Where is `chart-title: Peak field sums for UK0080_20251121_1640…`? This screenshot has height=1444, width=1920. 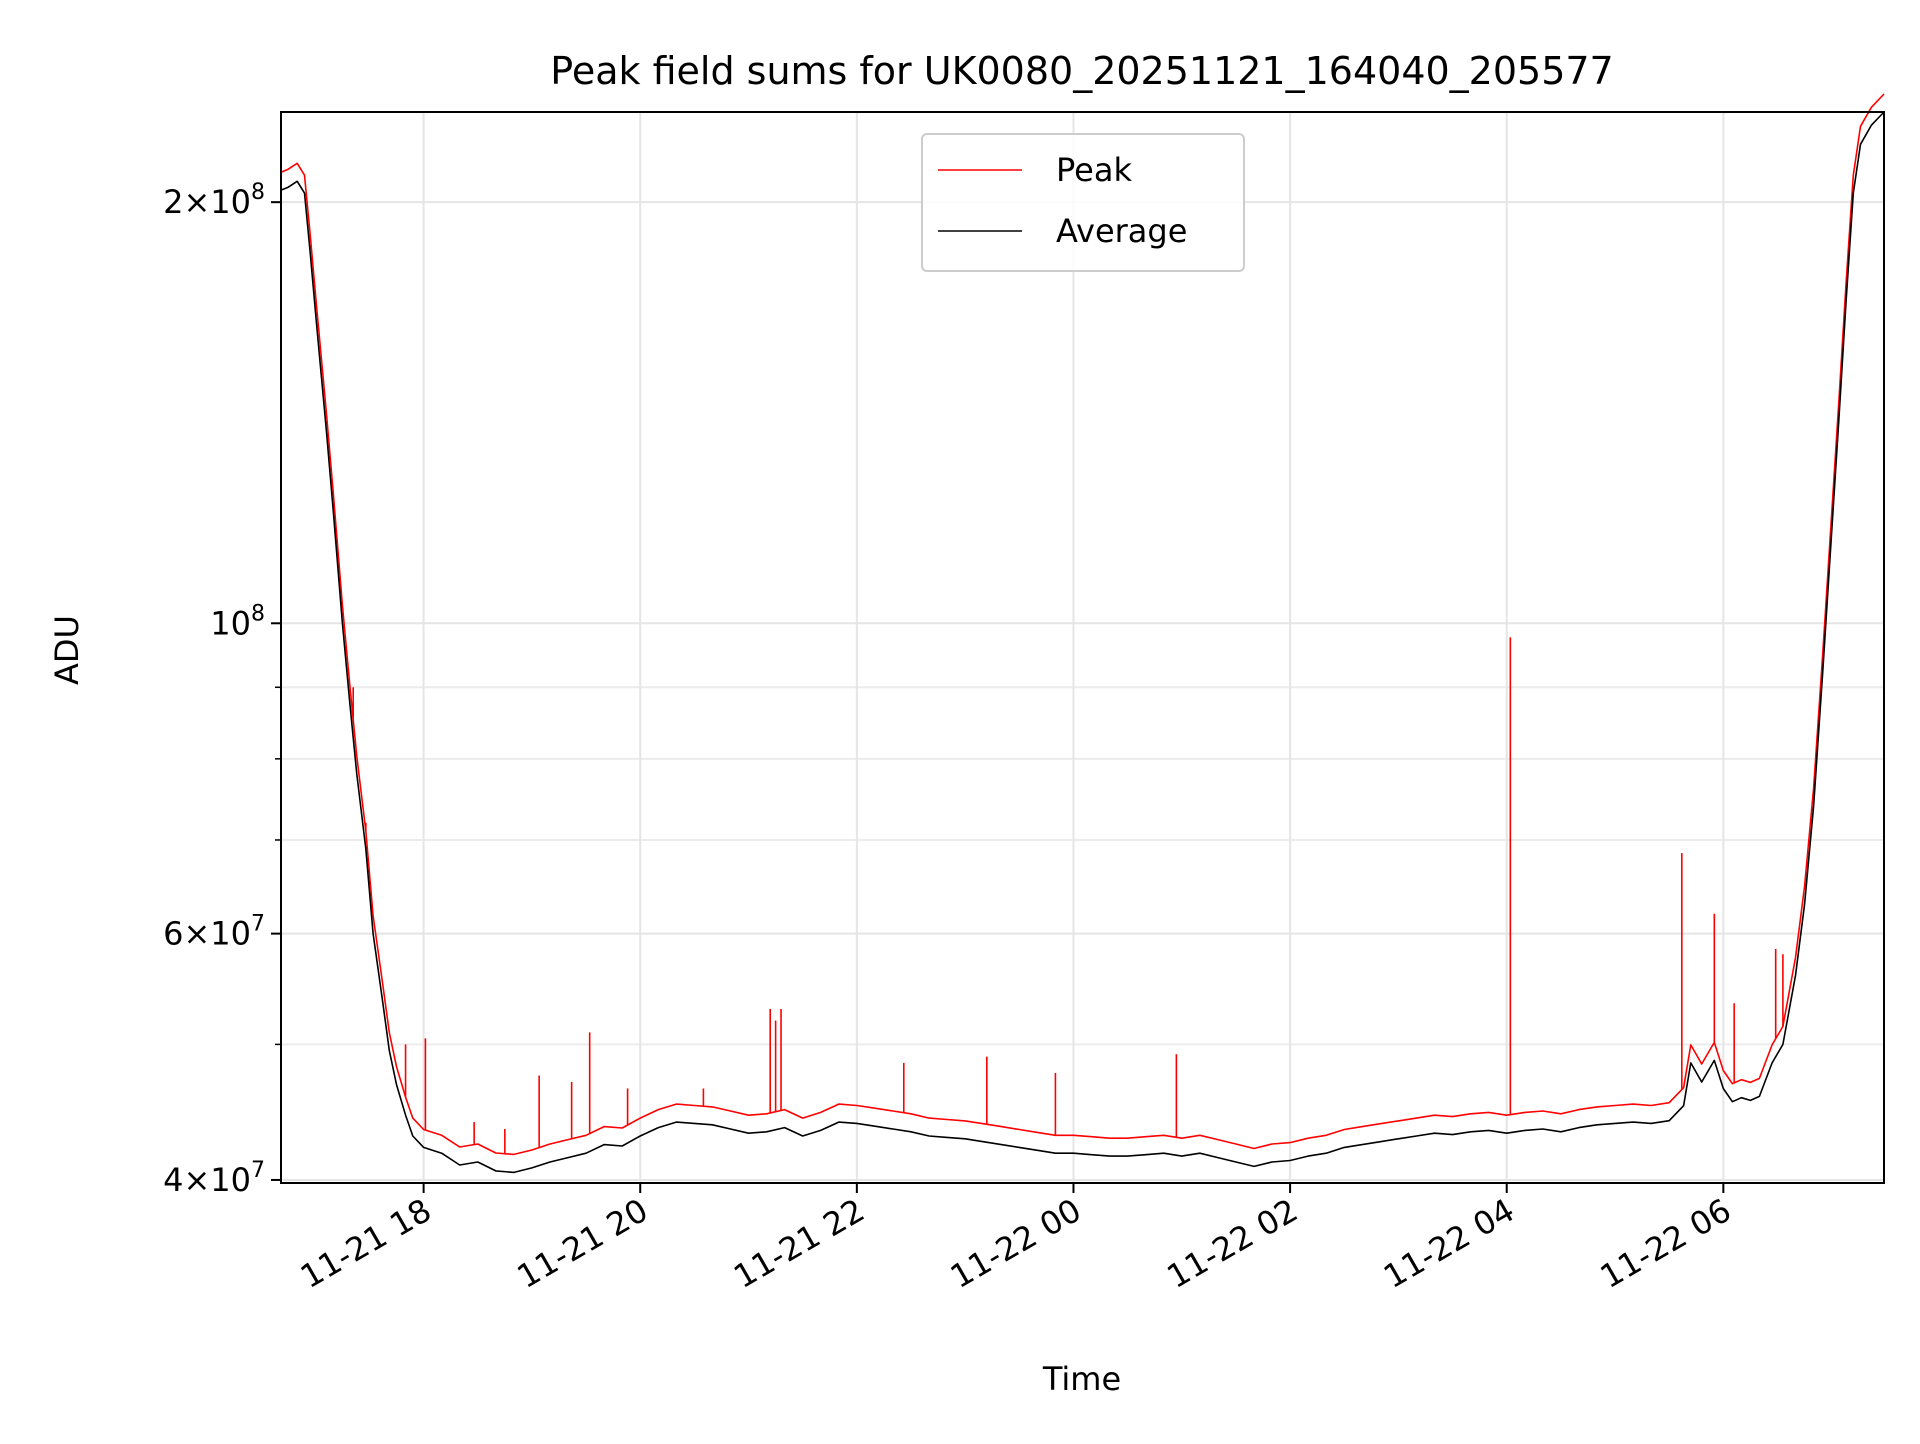
chart-title: Peak field sums for UK0080_20251121_1640… is located at coordinates (1081, 71).